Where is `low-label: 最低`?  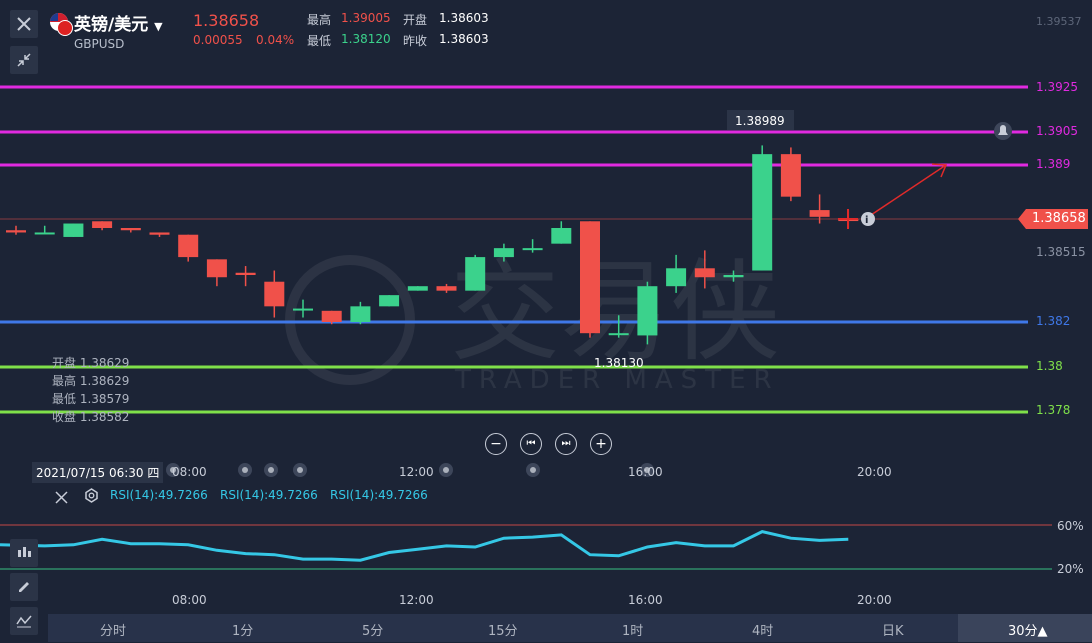 low-label: 最低 is located at coordinates (319, 41).